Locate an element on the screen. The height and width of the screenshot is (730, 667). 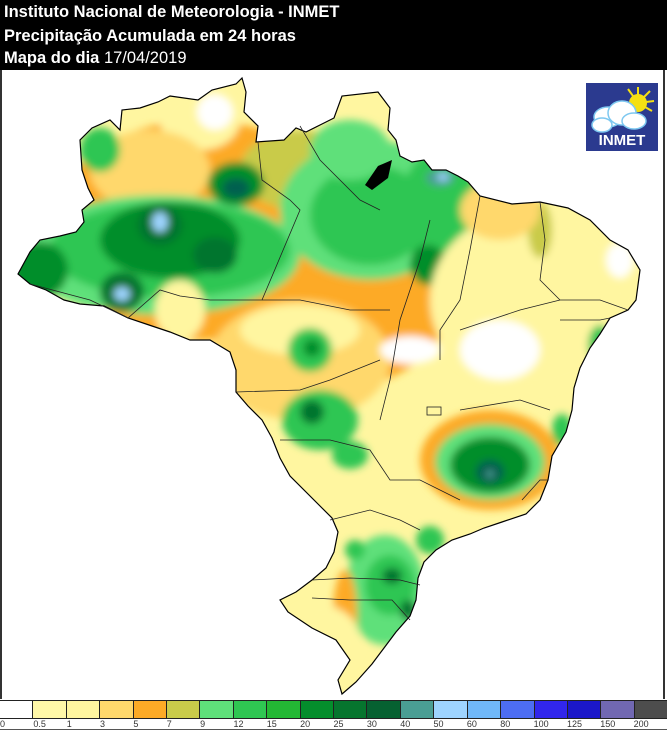
legend-label: 1 is located at coordinates (69, 724).